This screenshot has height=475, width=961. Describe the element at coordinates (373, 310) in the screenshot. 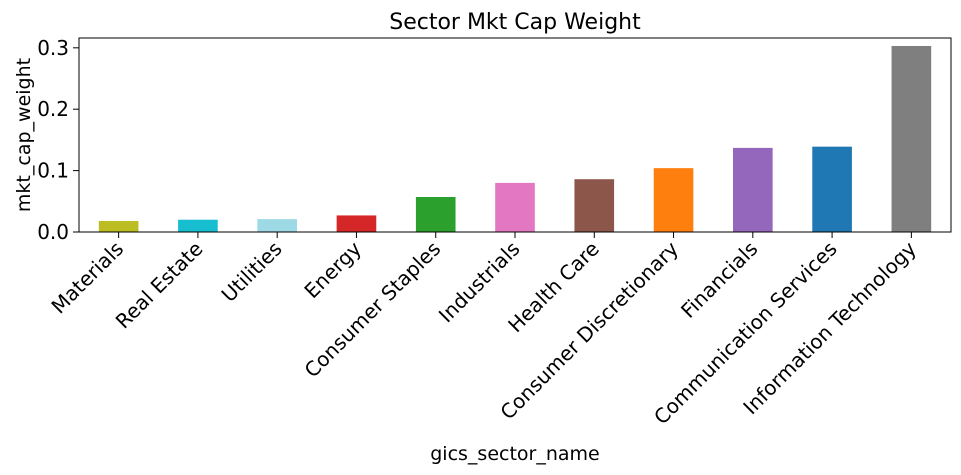

I see `x-tick-label: Consumer Staples` at that location.